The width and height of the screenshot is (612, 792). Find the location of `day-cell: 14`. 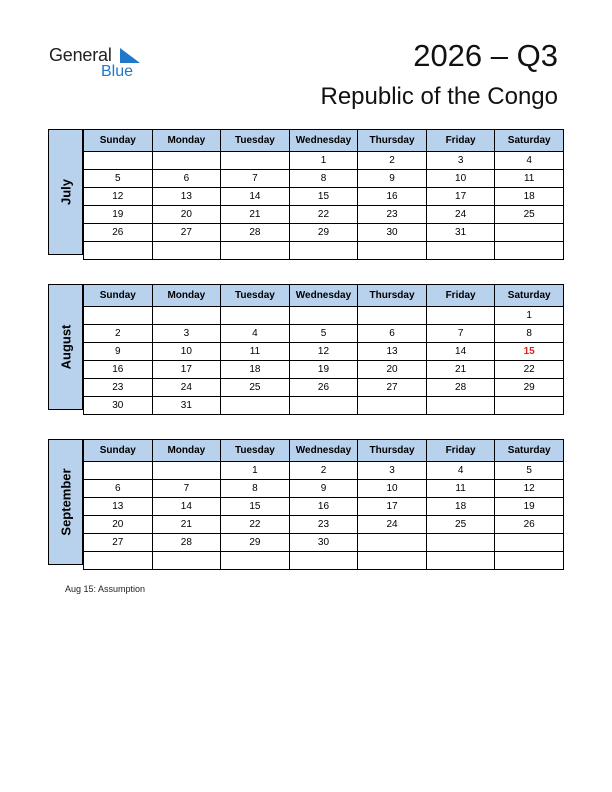

day-cell: 14 is located at coordinates (186, 506).